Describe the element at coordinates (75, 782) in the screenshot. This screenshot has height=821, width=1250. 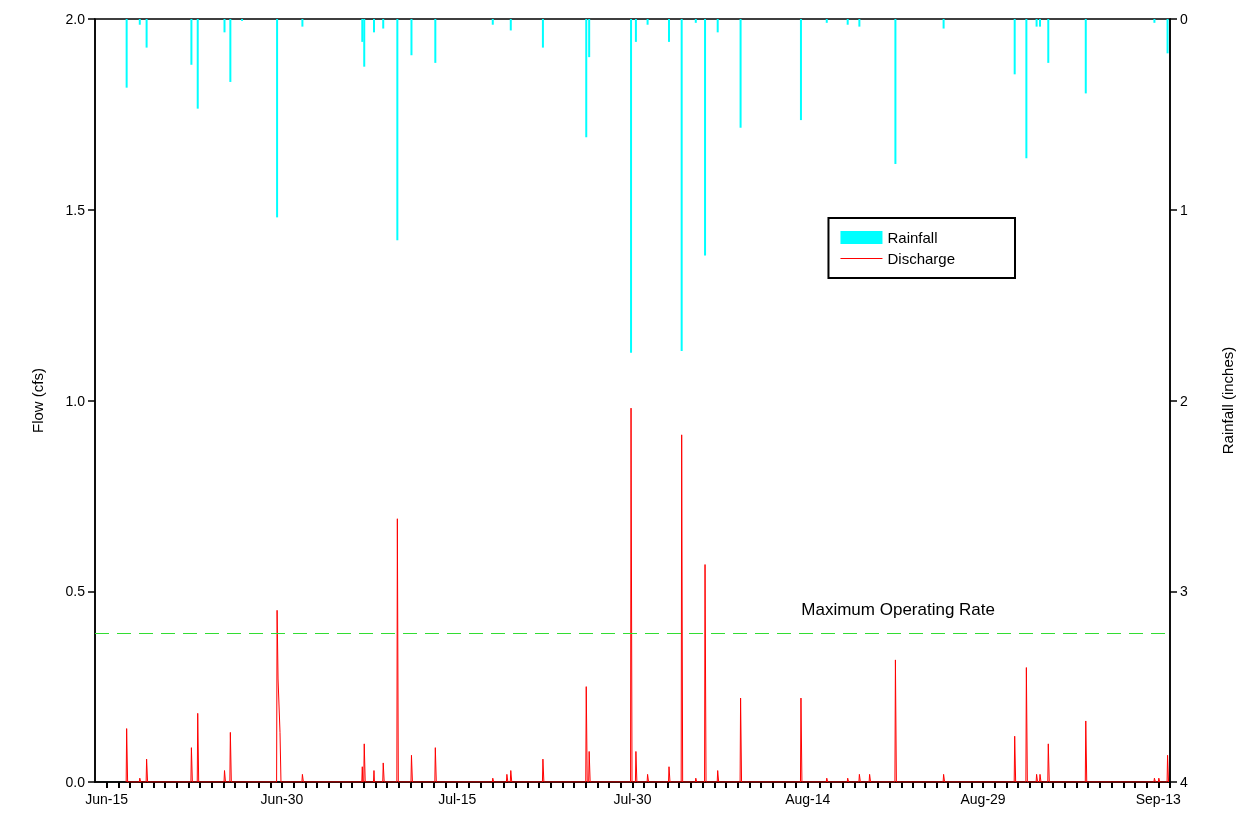
I see `y-tick-label: 0.0` at that location.